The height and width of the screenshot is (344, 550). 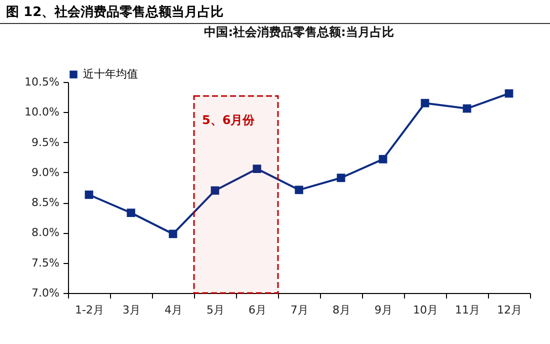 What do you see at coordinates (275, 12) in the screenshot?
I see `chart-title: 图 12、社会消费品零售总额当月占比` at bounding box center [275, 12].